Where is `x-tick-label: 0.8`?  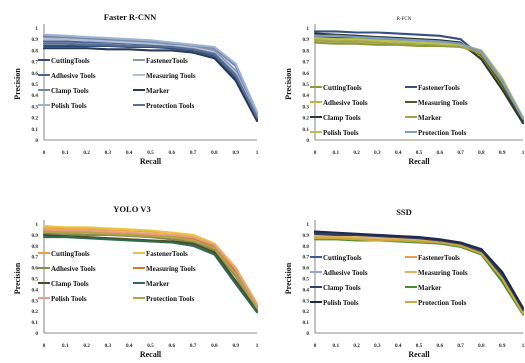
x-tick-label: 0.8 is located at coordinates (214, 346).